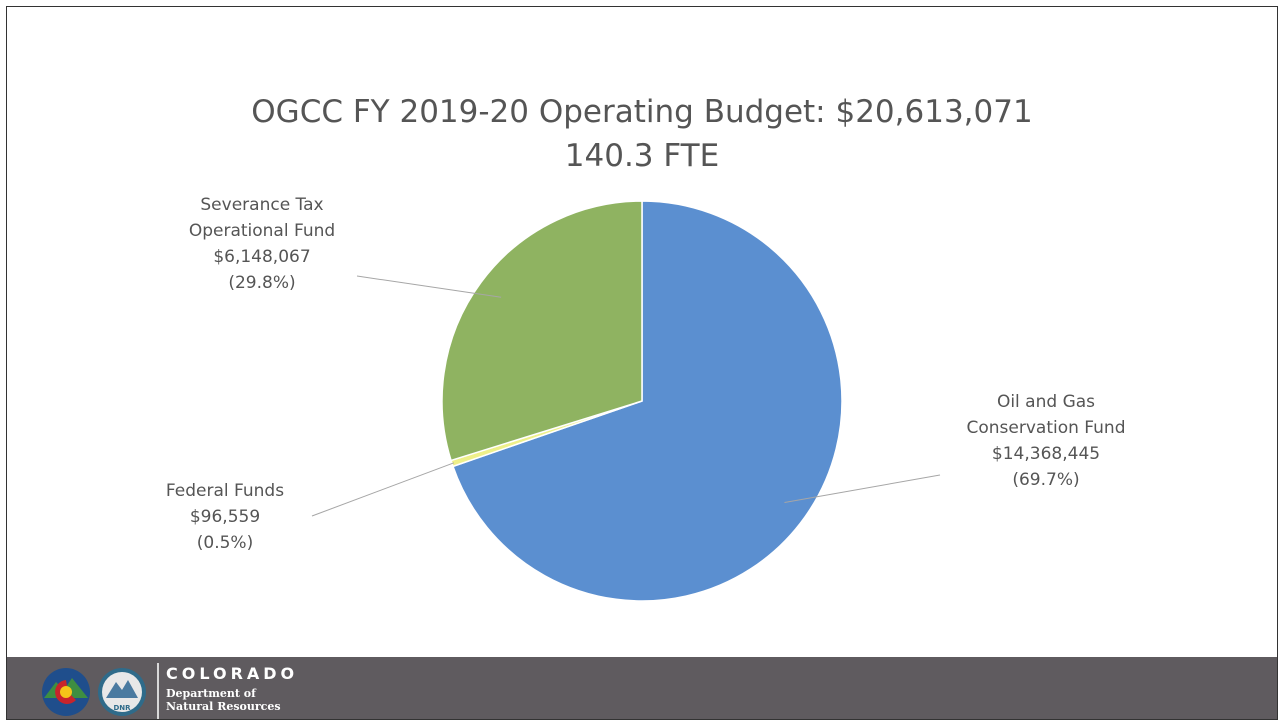 This screenshot has height=726, width=1284. Describe the element at coordinates (122, 708) in the screenshot. I see `dnr-badge: DNR` at that location.